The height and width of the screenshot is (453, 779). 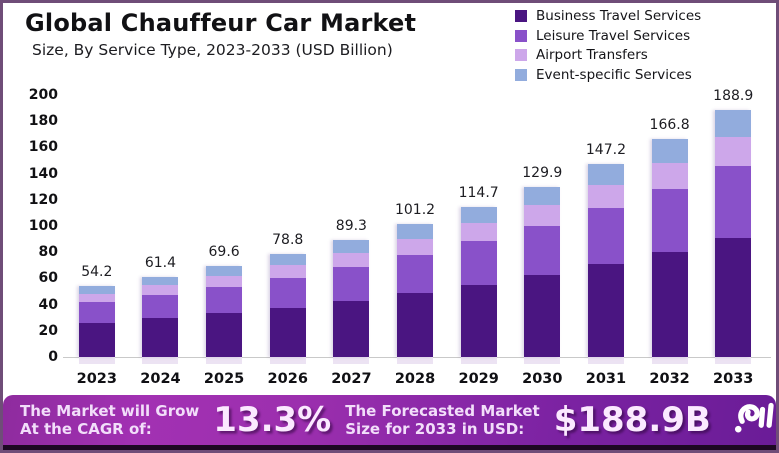 What do you see at coordinates (351, 379) in the screenshot?
I see `x-axis-label: 2027` at bounding box center [351, 379].